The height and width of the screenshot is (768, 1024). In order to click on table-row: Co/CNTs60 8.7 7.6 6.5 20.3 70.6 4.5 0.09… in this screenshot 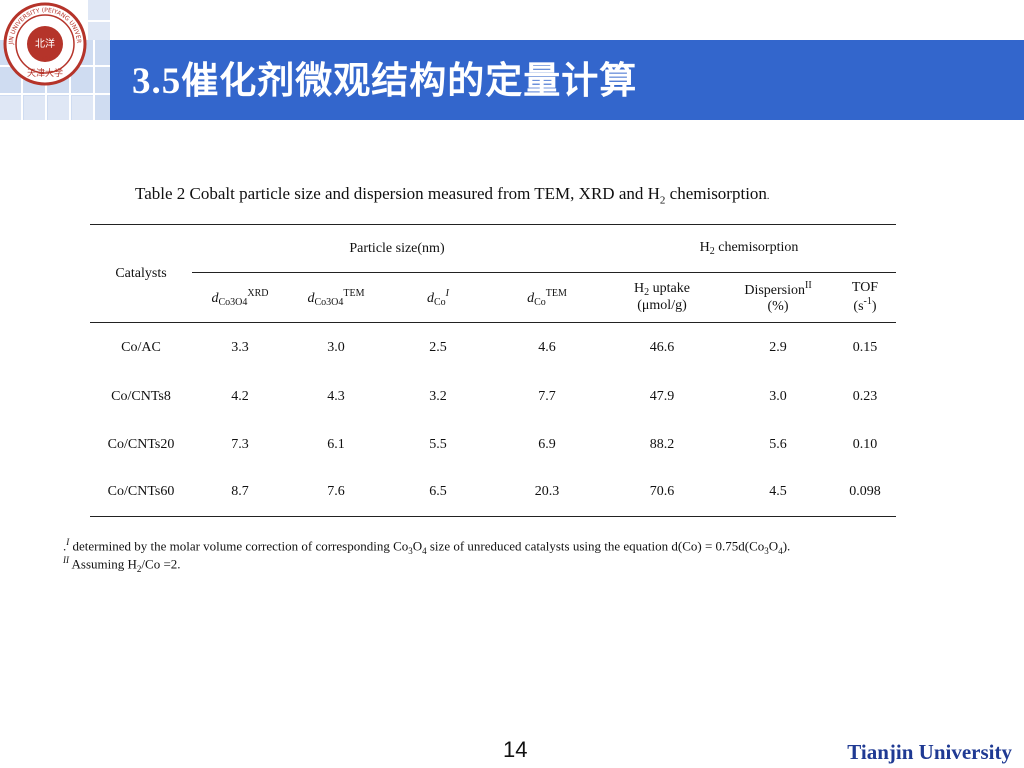, I will do `click(493, 492)`.